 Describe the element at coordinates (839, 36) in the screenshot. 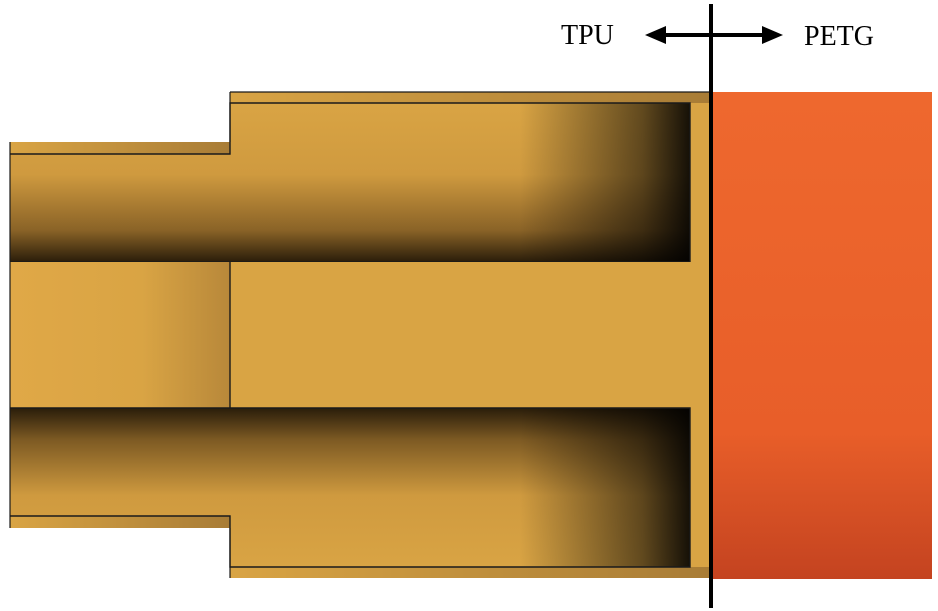

I see `petg-label: PETG` at that location.